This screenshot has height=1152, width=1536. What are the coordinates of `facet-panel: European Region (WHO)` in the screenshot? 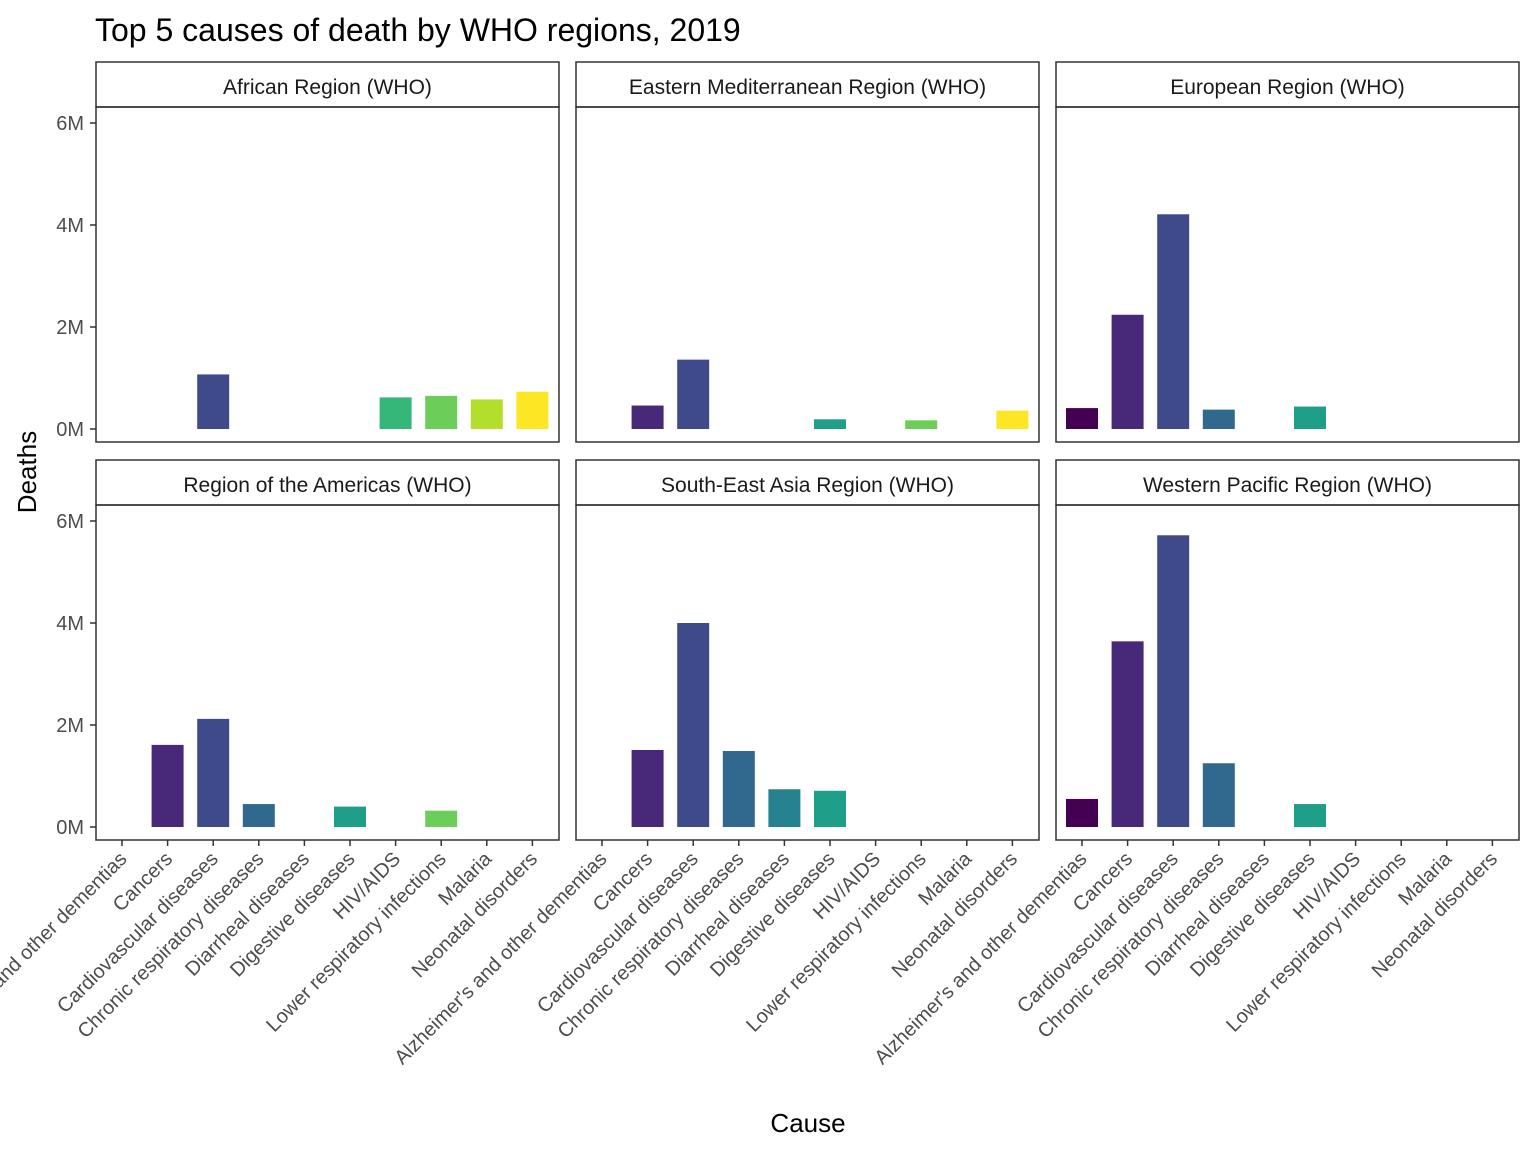 It's located at (1287, 252).